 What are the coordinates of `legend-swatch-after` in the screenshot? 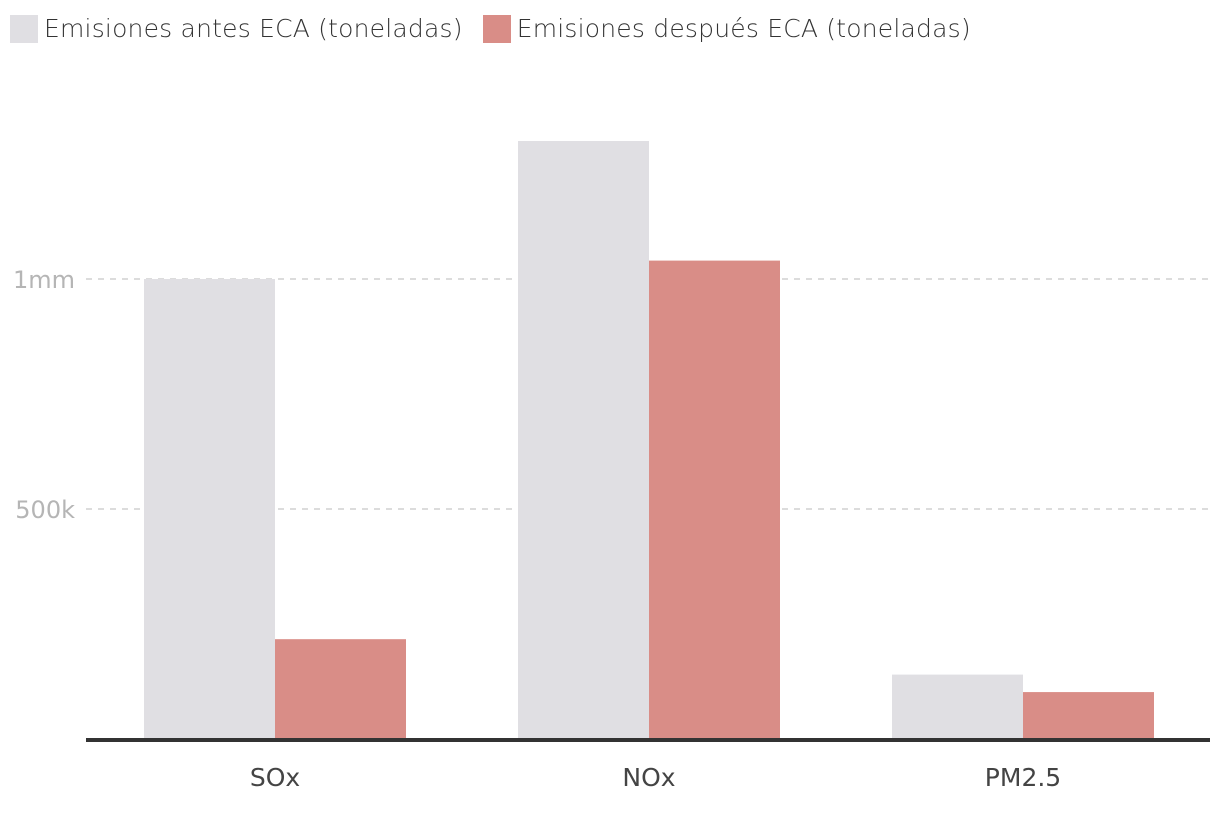 It's located at (496, 28).